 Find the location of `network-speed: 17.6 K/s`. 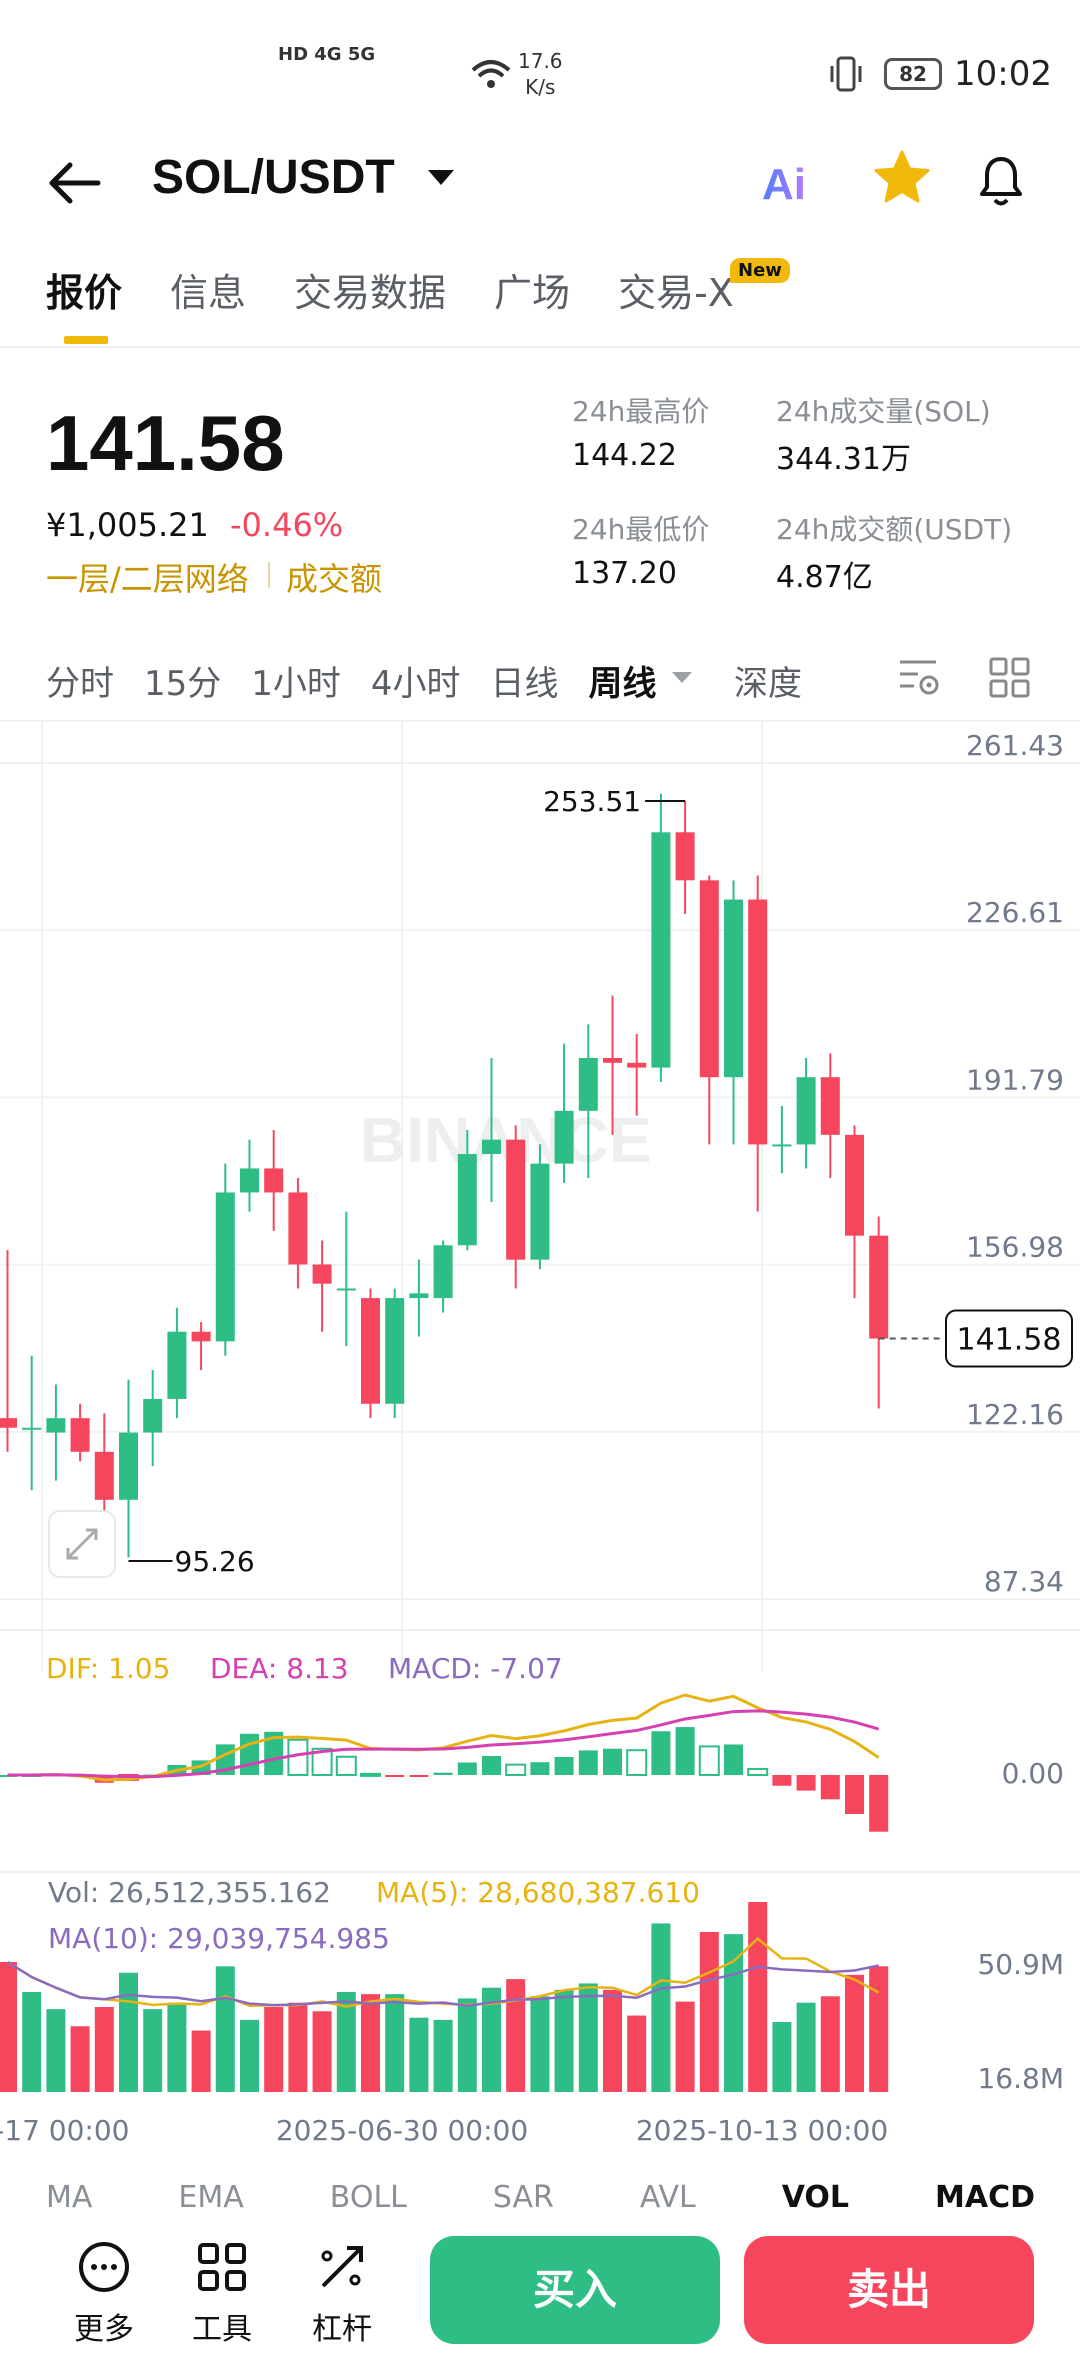

network-speed: 17.6 K/s is located at coordinates (540, 74).